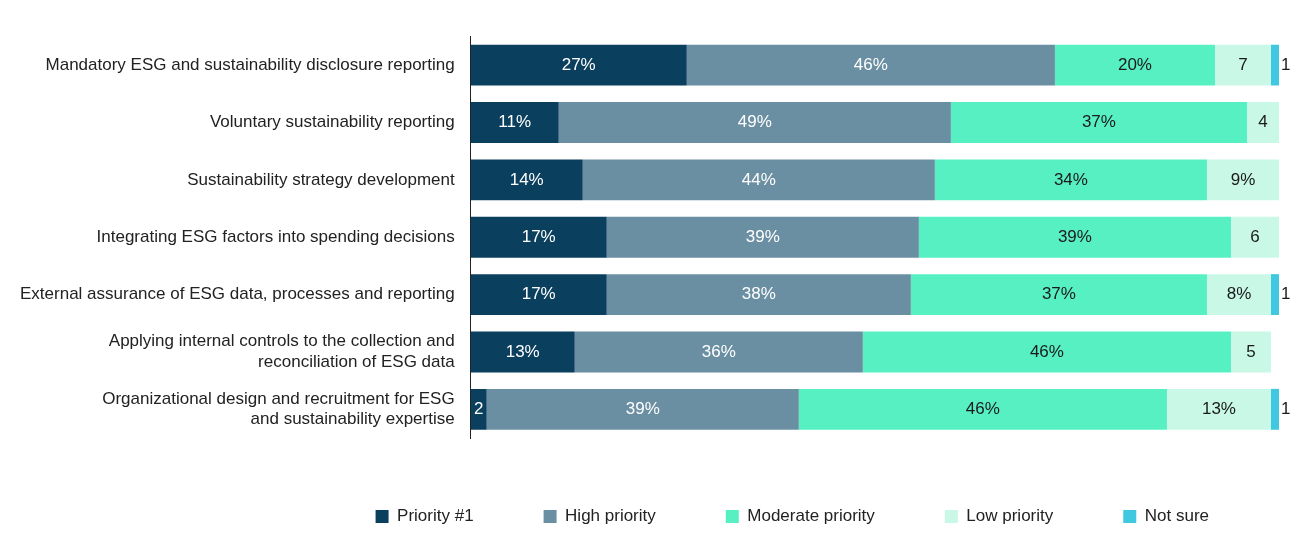  I want to click on data-label: 8%, so click(1239, 294).